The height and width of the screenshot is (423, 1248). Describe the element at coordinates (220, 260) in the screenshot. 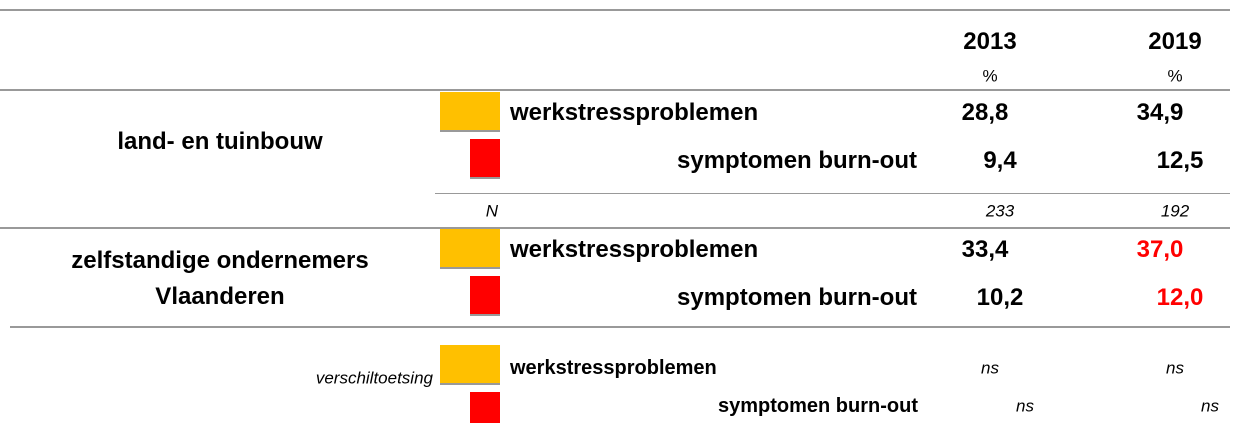

I see `text: zelfstandige ondernemers` at that location.